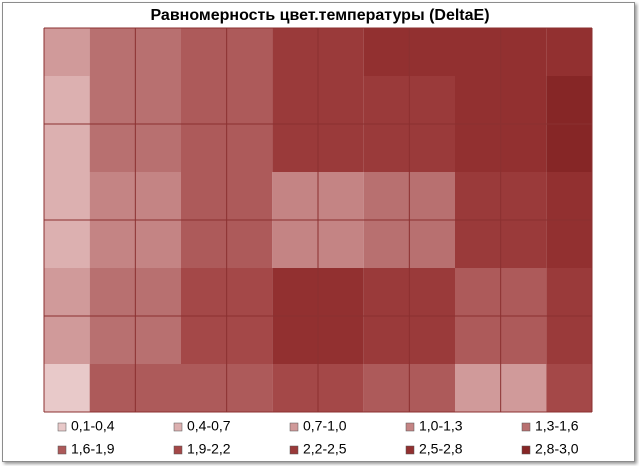 Image resolution: width=639 pixels, height=466 pixels. I want to click on legend-label: 2,2-2,5, so click(325, 449).